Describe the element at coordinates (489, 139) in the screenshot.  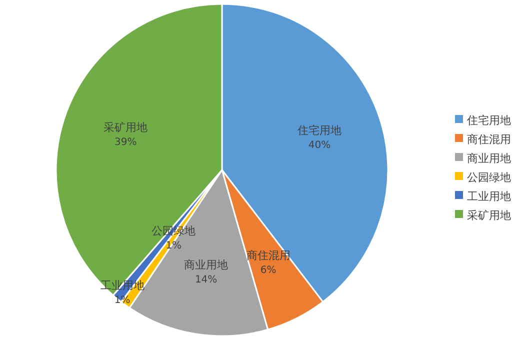
I see `legend-label: 商住混用` at that location.